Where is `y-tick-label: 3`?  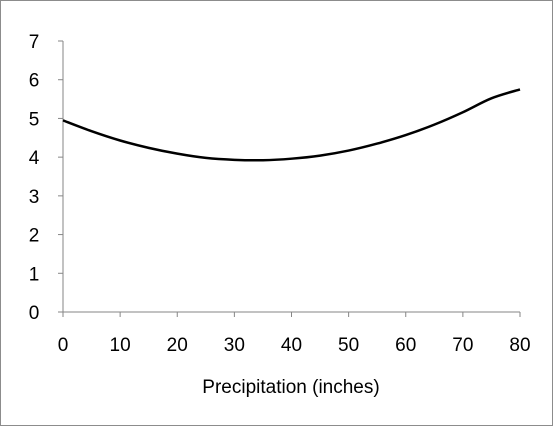 y-tick-label: 3 is located at coordinates (34, 197).